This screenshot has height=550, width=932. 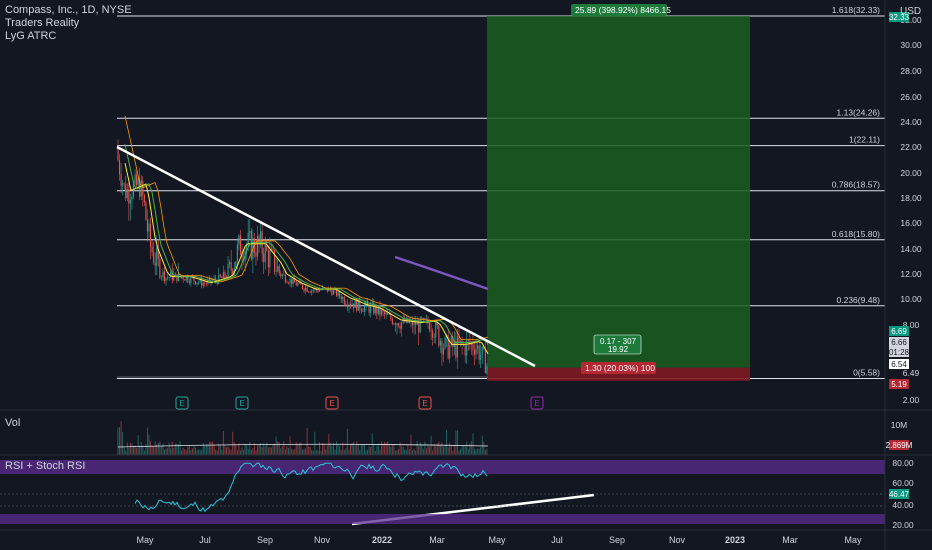 I want to click on earnings-marker: E, so click(x=332, y=403).